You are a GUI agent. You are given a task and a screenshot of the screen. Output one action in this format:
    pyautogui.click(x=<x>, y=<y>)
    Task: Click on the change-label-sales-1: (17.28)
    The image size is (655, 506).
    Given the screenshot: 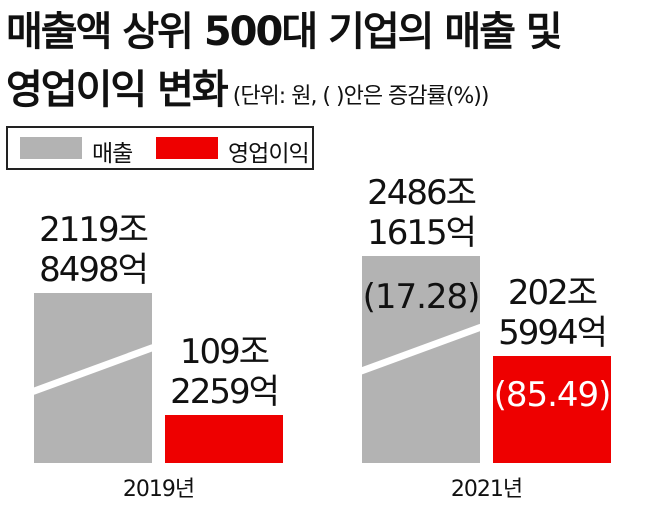 What is the action you would take?
    pyautogui.click(x=421, y=297)
    